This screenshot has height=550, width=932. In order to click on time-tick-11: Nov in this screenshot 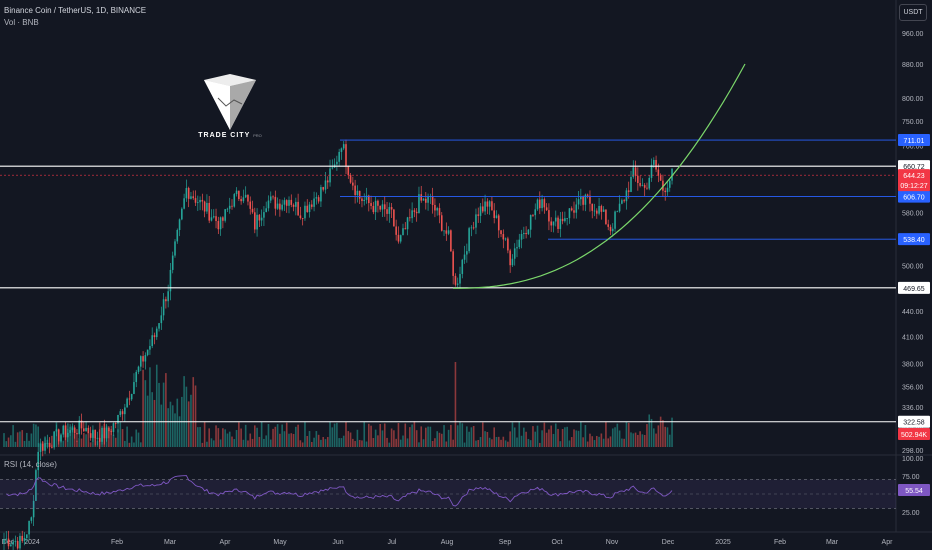, I will do `click(612, 542)`.